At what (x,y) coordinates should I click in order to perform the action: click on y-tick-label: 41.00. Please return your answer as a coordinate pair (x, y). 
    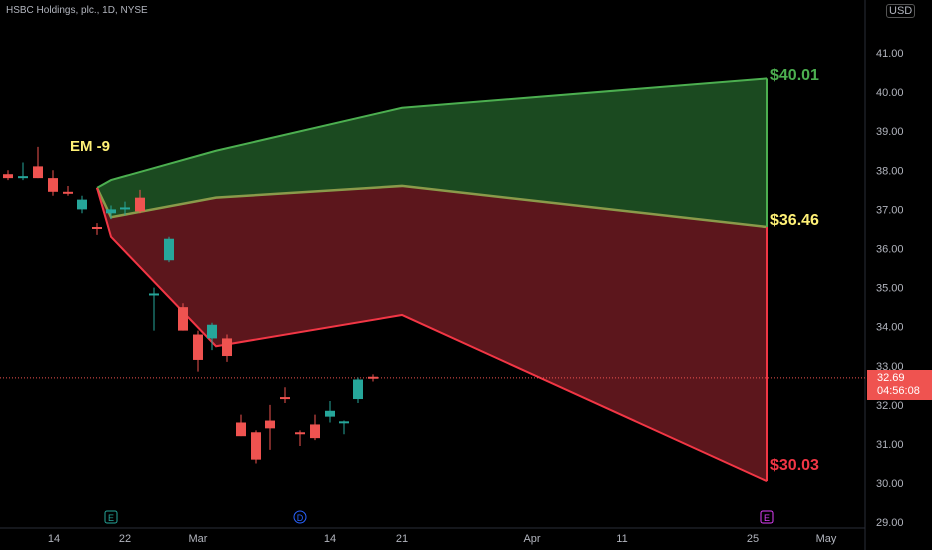
    Looking at the image, I should click on (890, 54).